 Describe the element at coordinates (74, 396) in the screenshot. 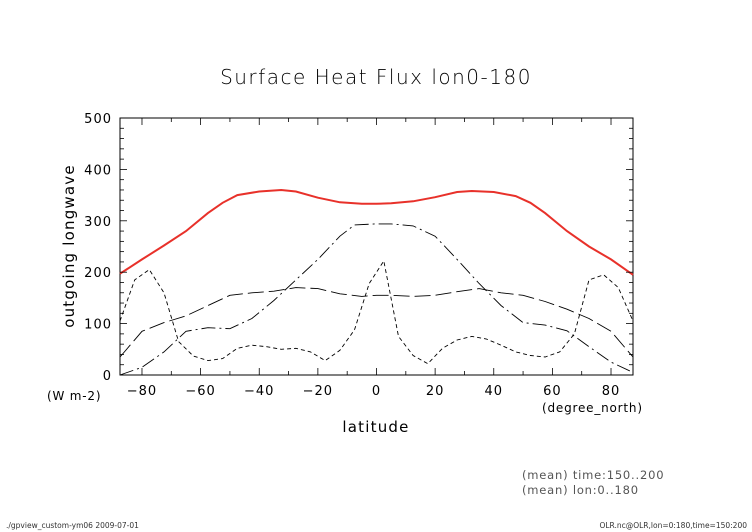

I see `y-unit-label: (W m-2)` at that location.